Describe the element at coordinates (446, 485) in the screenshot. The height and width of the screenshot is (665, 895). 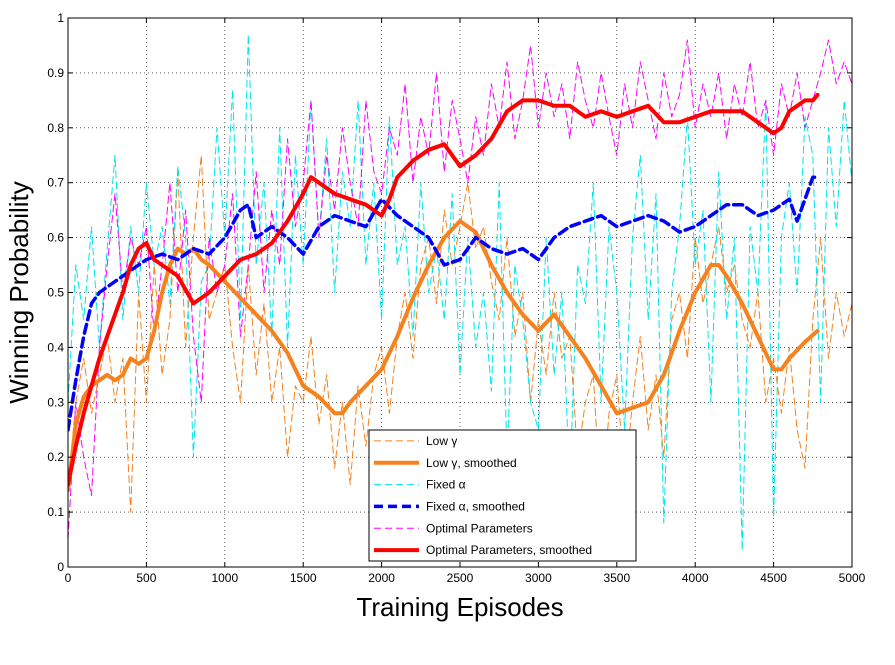
I see `legend-label-2: Fixed α` at that location.